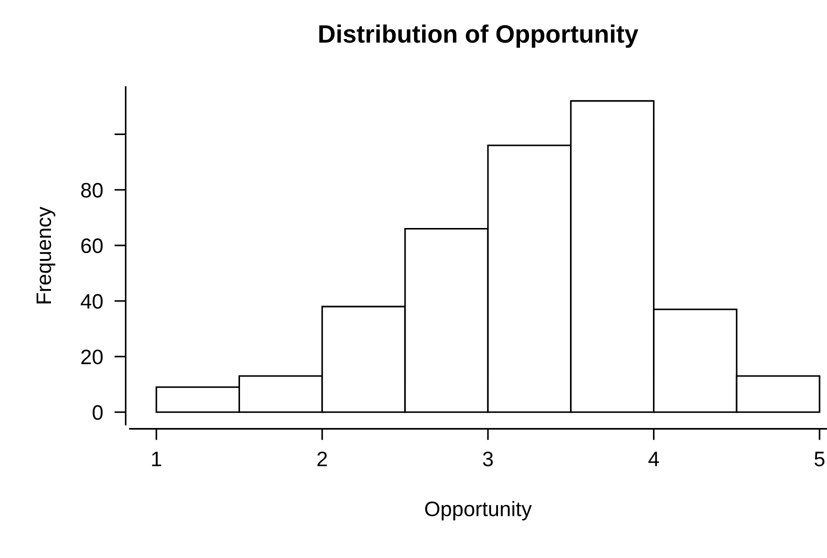 This screenshot has width=827, height=558. Describe the element at coordinates (91, 301) in the screenshot. I see `y-tick-label: 40` at that location.